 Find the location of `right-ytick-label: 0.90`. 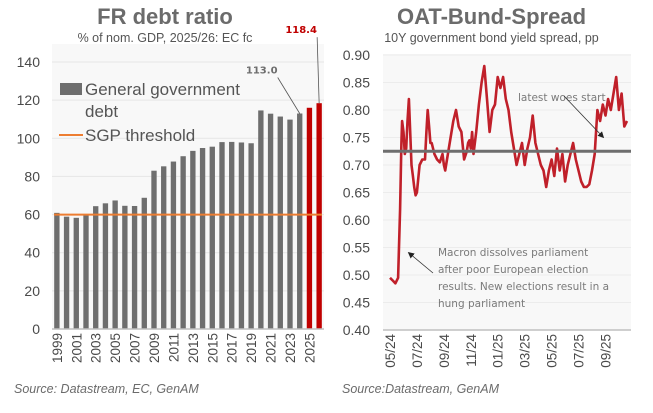

right-ytick-label: 0.90 is located at coordinates (356, 55).